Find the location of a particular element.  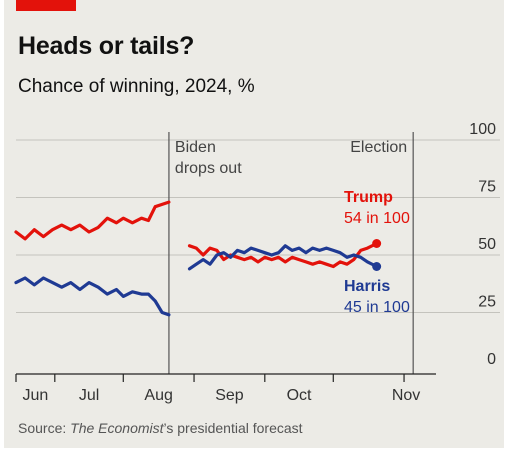

x-axis: Jun Jul Aug Sep Oct Nov is located at coordinates (225, 388).